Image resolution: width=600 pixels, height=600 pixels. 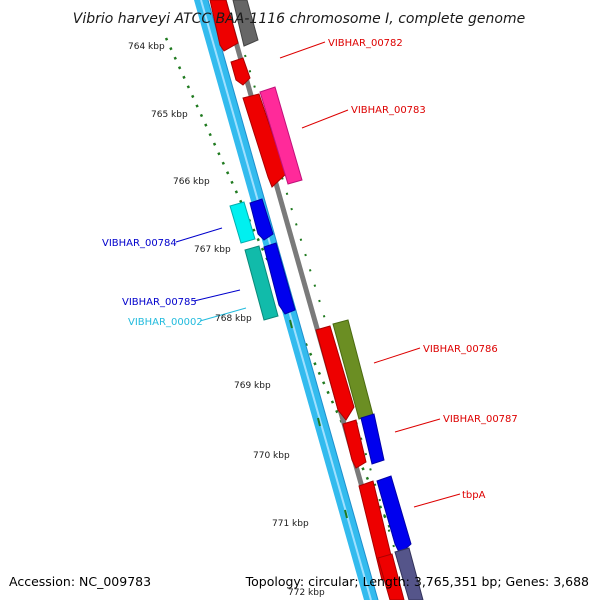 I want to click on gene-label-00785: VIBHAR_00785, so click(x=159, y=302).